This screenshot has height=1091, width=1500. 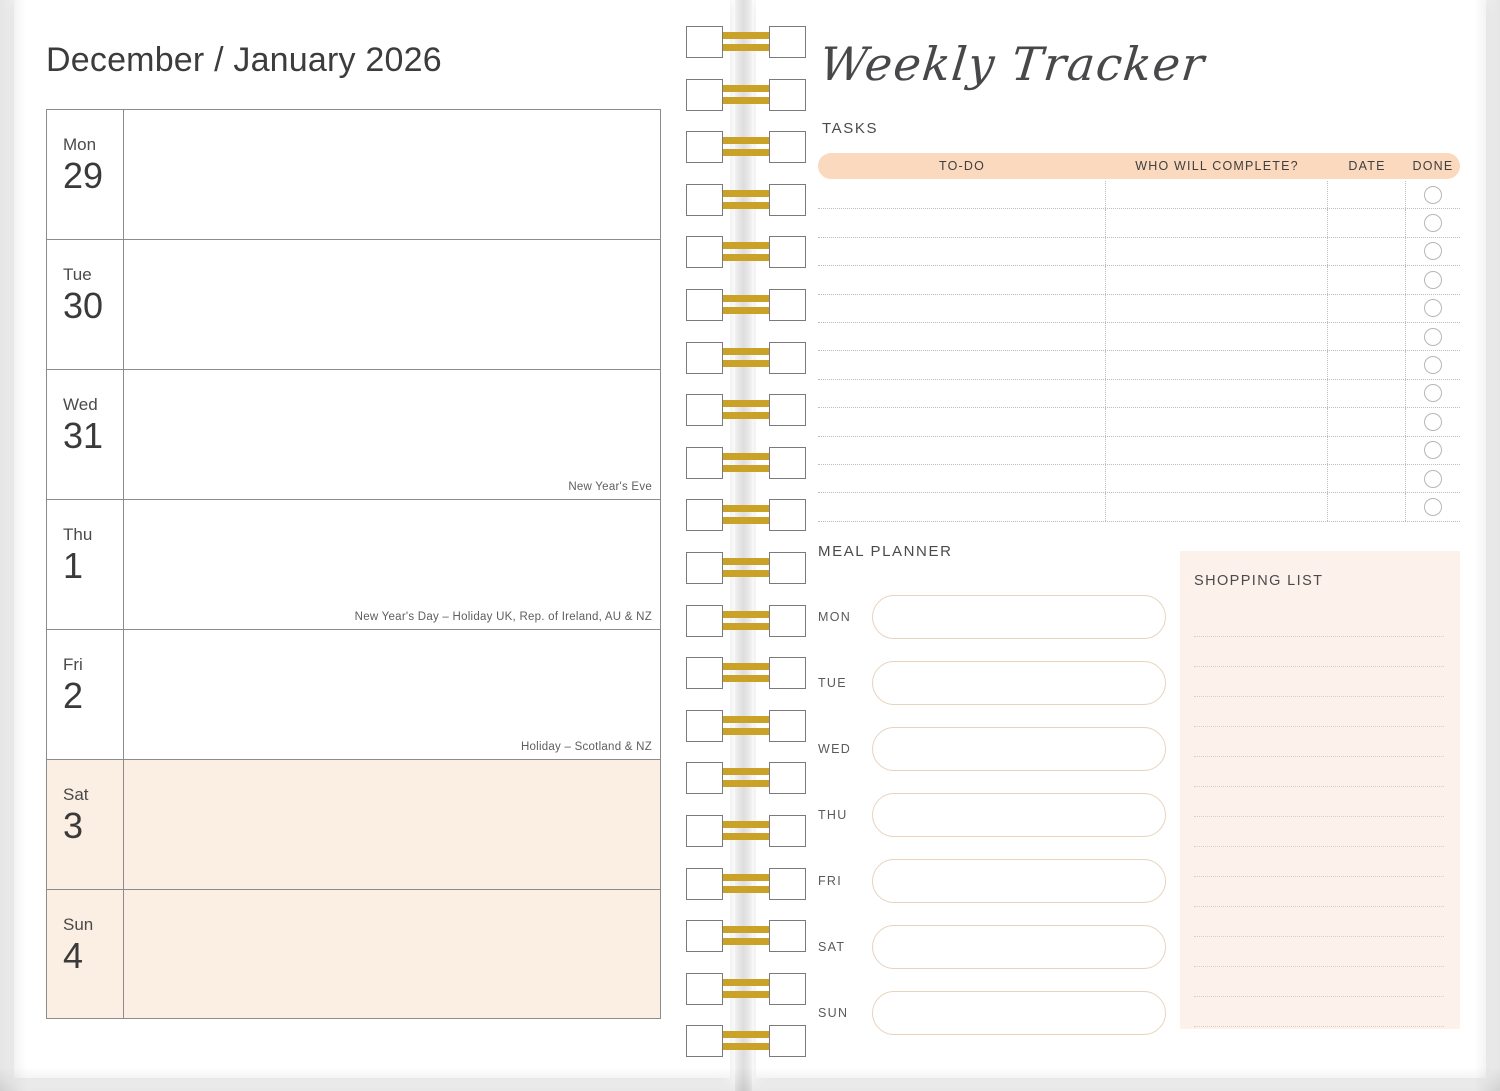 I want to click on day-entry-area-fri: Holiday – Scotland & NZ, so click(x=392, y=694).